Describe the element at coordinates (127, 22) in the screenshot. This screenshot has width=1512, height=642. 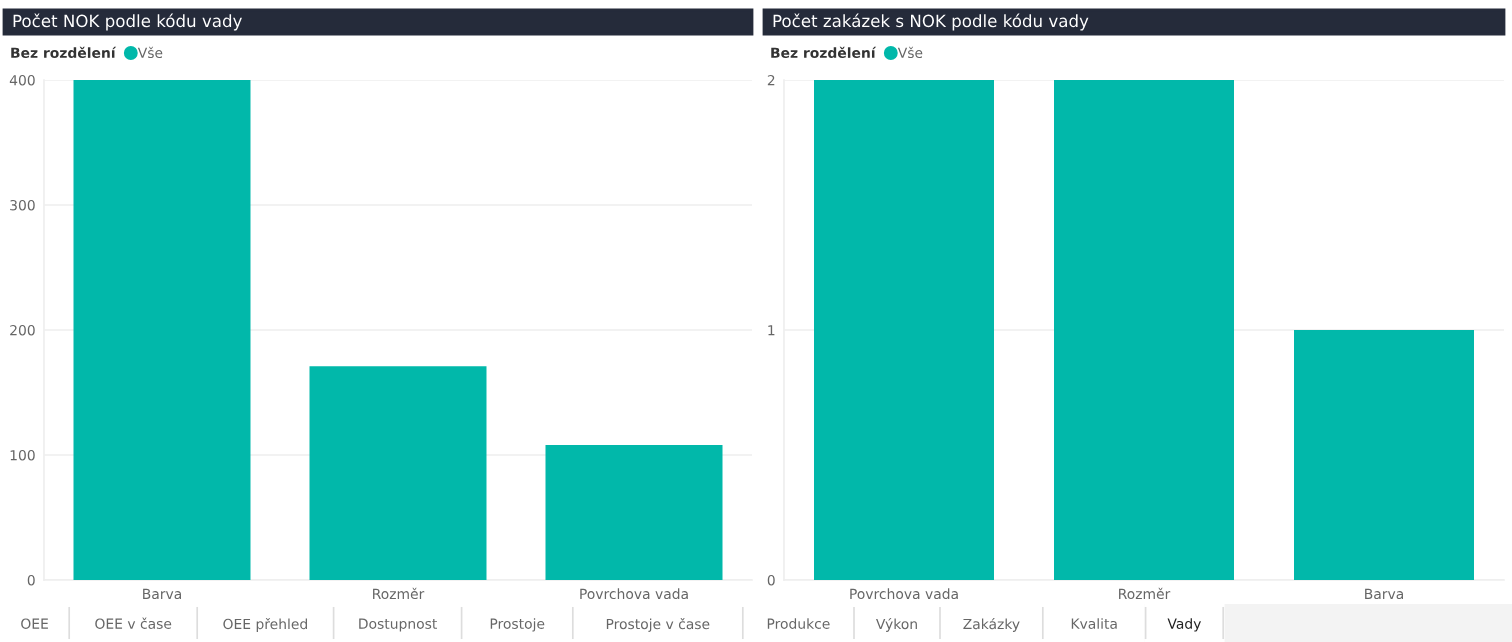
I see `chart-title: Počet NOK podle kódu vady` at that location.